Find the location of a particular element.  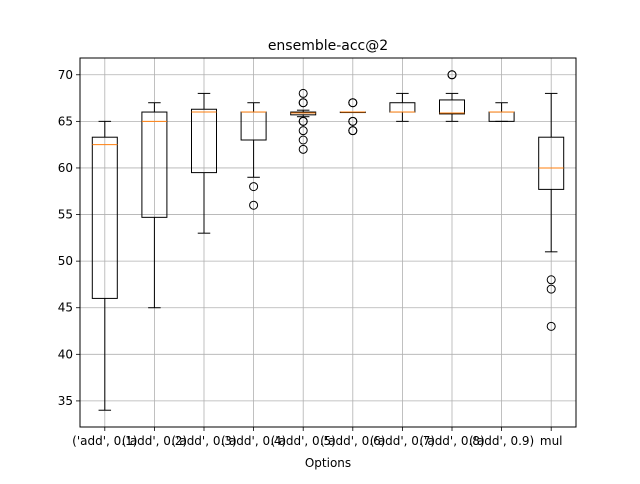

x-tick-label: ('add', 0.9) is located at coordinates (501, 441).